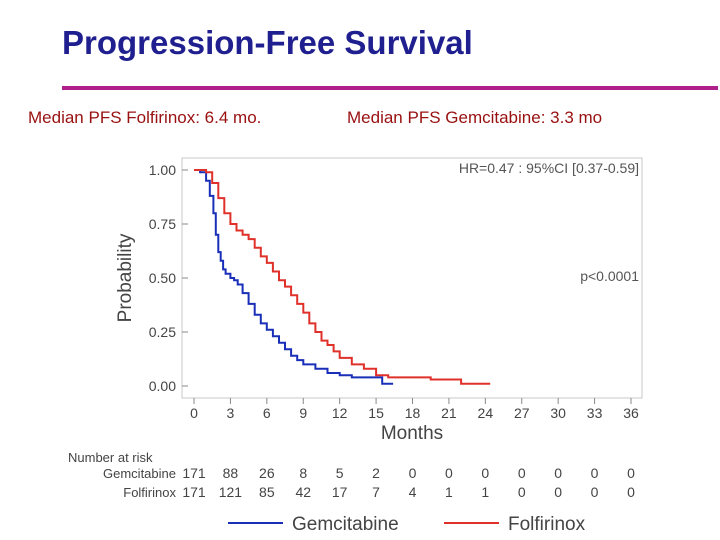  I want to click on x-tick-label: 21, so click(449, 413).